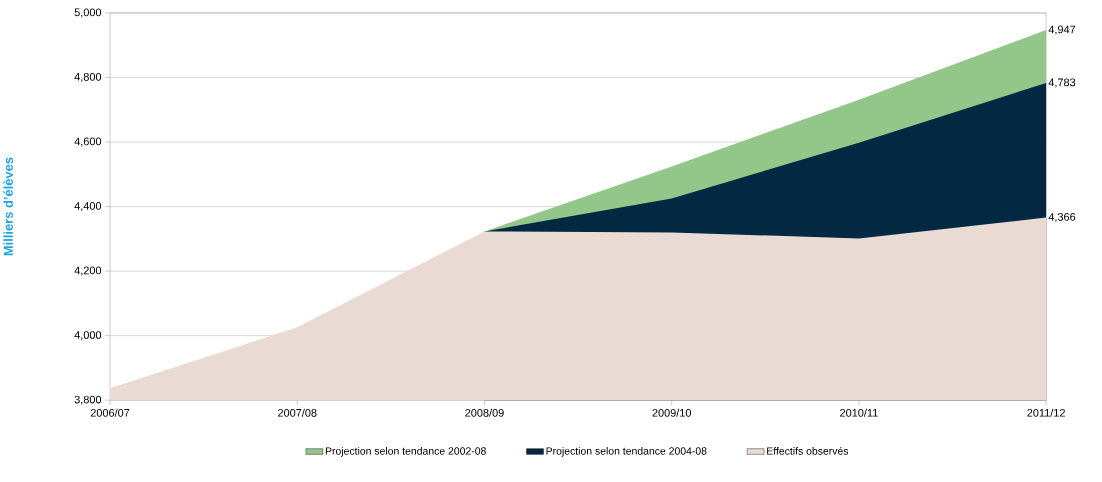  What do you see at coordinates (672, 412) in the screenshot?
I see `x-tick-label: 2009/10` at bounding box center [672, 412].